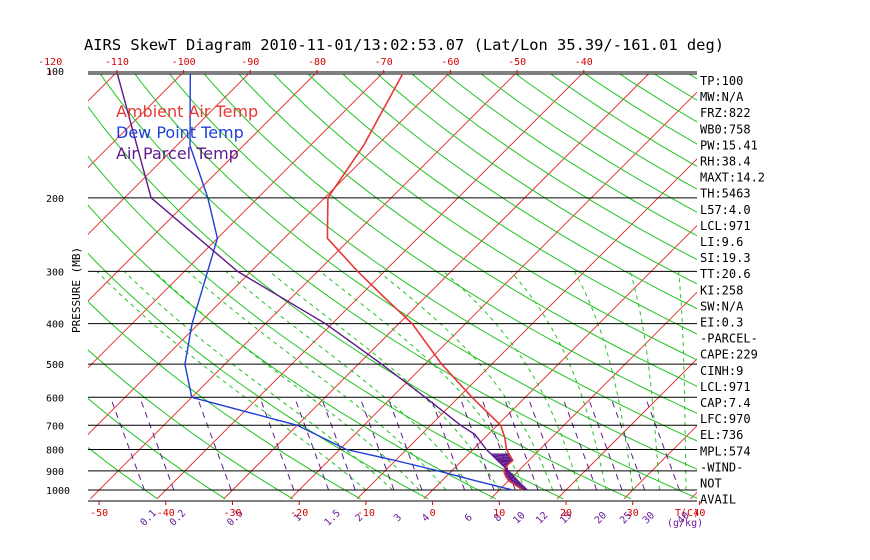 This screenshot has width=870, height=560. I want to click on stability-index-item: PW:15.41, so click(729, 145).